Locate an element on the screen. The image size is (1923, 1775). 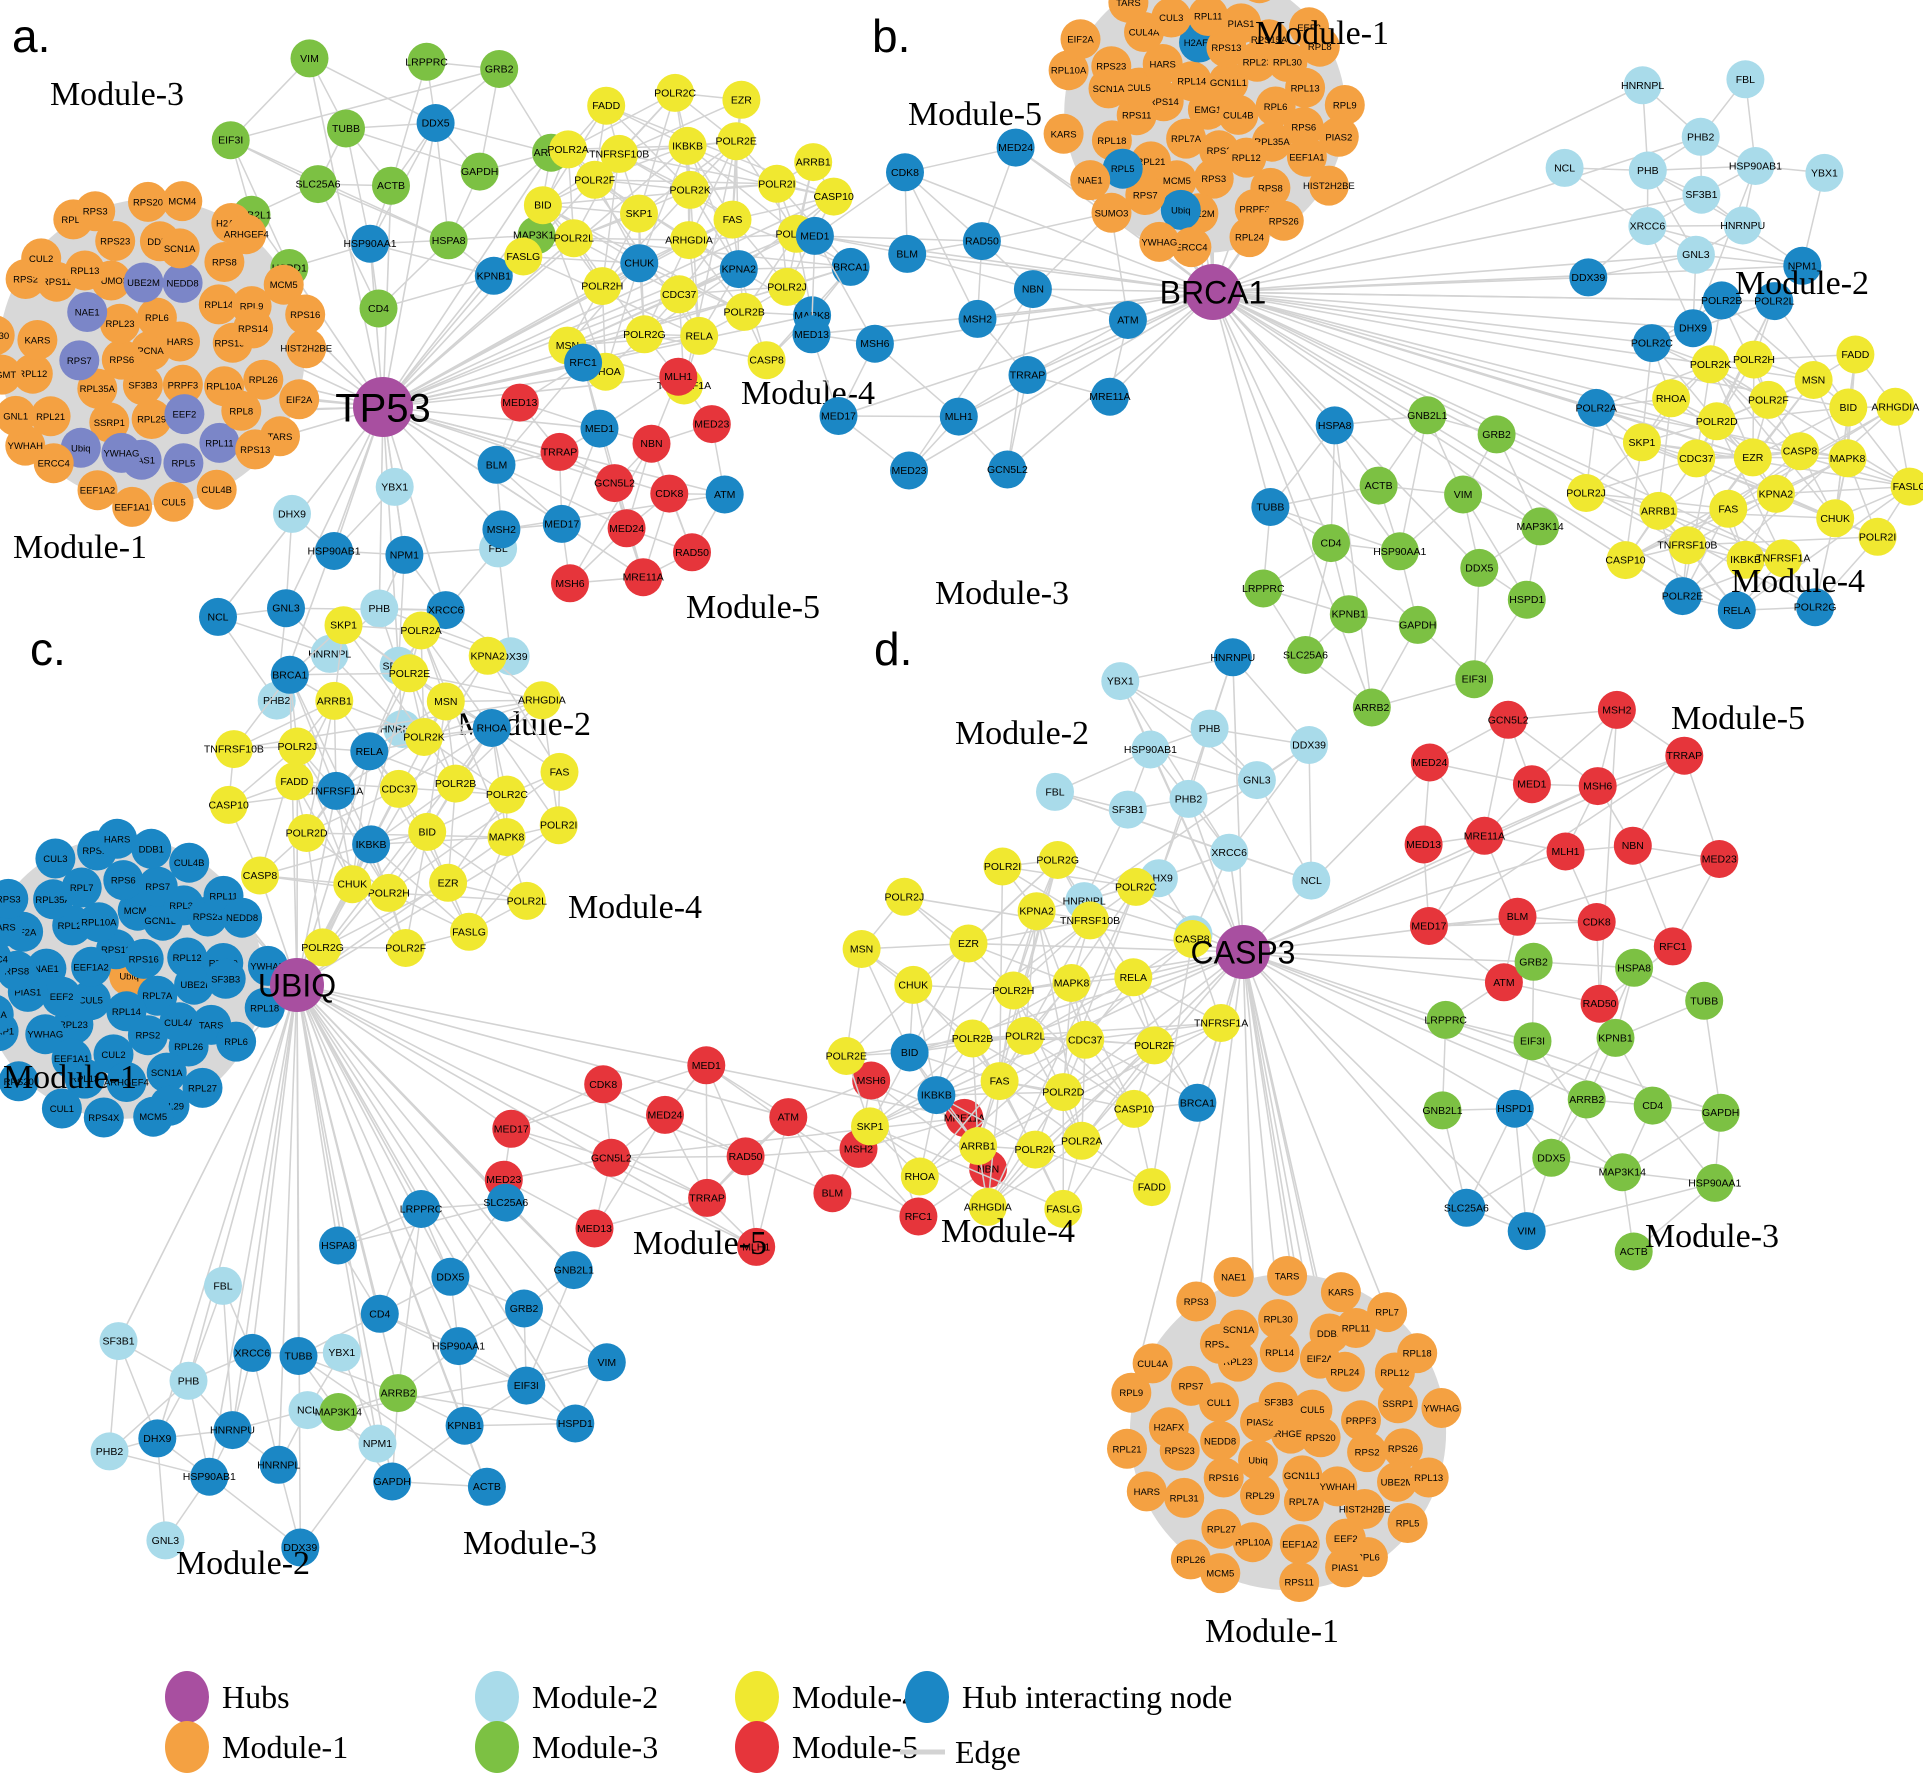
node-label: XRCC6 is located at coordinates (1229, 853).